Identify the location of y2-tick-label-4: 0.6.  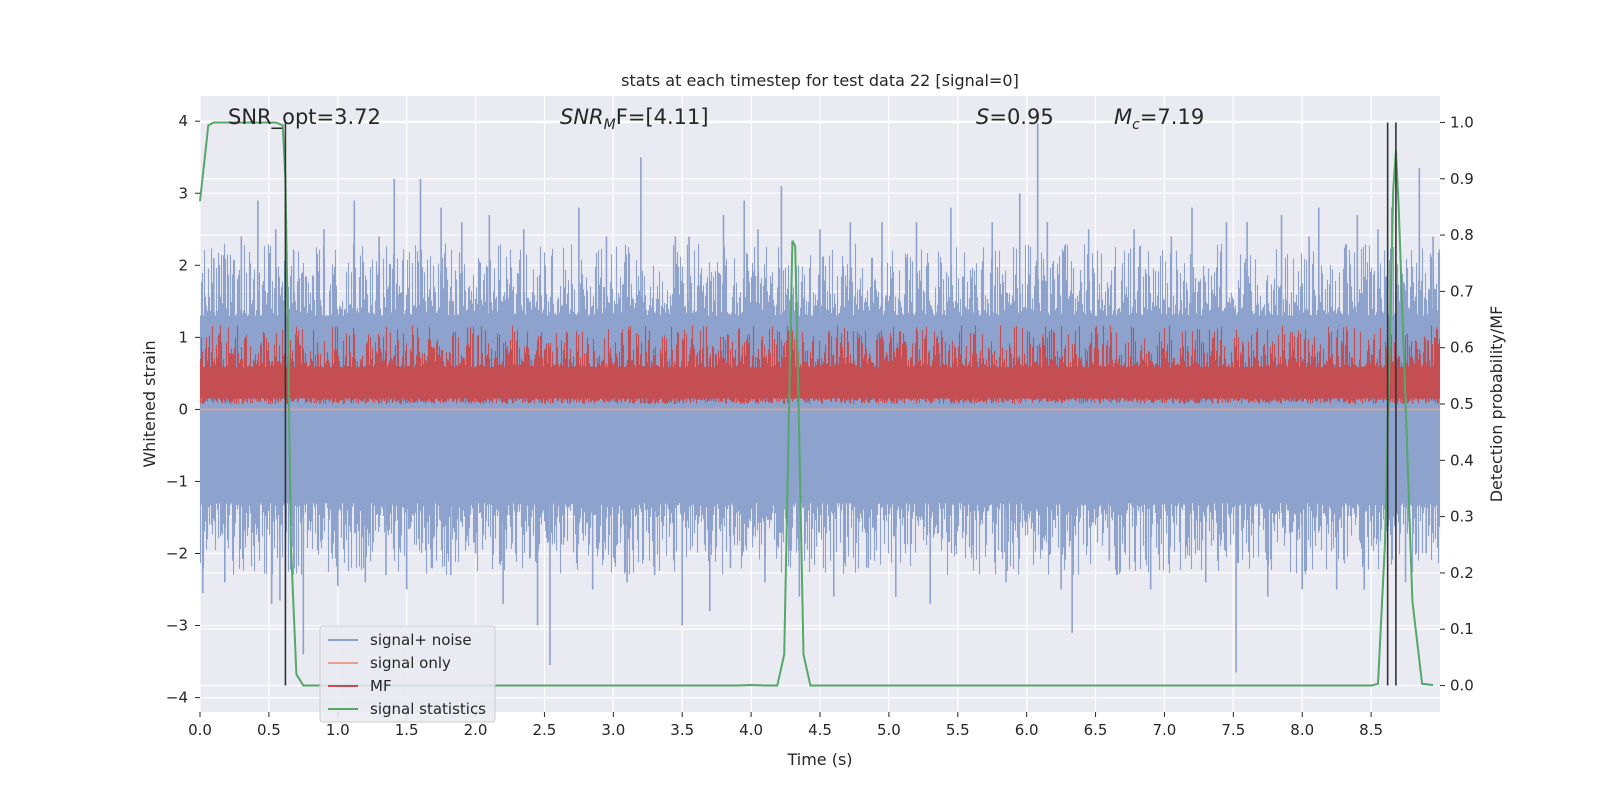
(1462, 348).